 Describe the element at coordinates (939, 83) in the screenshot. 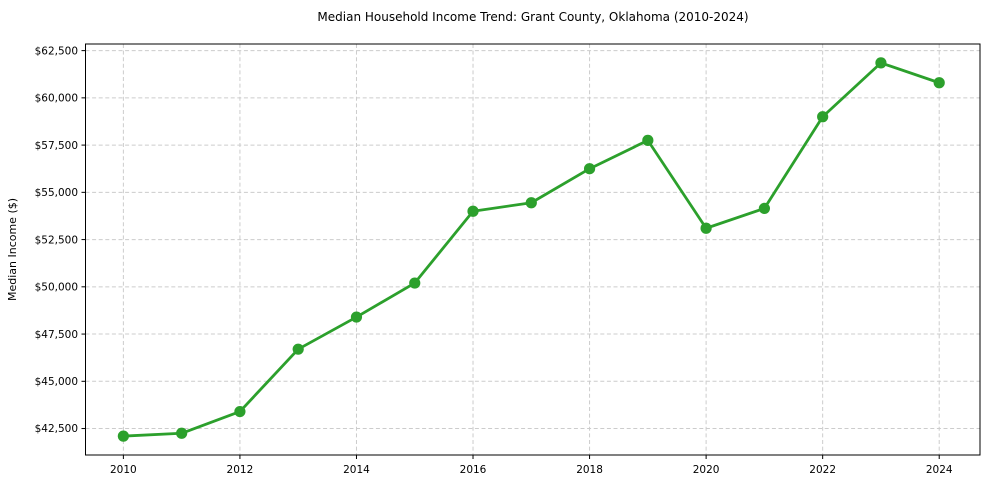

I see `data-point-2024` at that location.